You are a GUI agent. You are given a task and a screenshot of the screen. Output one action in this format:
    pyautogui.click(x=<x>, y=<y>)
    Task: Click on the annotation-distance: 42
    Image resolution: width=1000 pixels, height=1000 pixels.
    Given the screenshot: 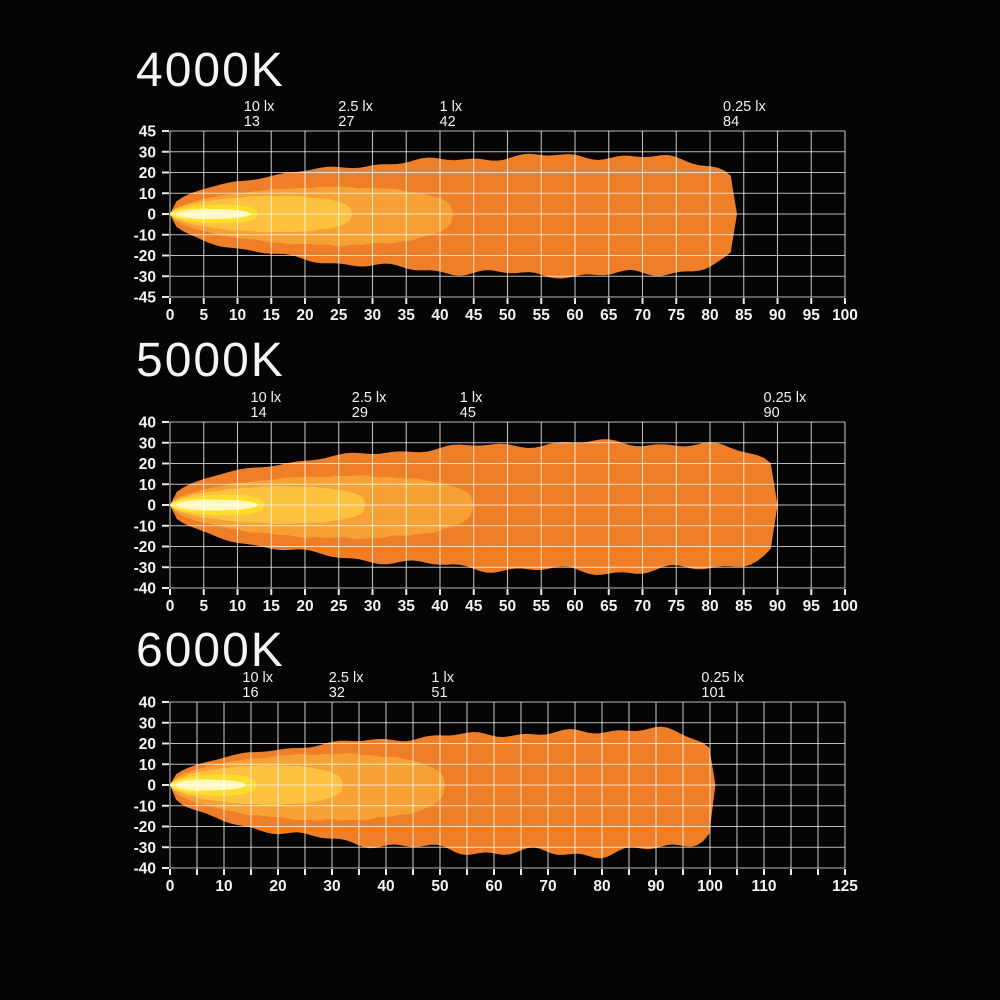 What is the action you would take?
    pyautogui.click(x=448, y=122)
    